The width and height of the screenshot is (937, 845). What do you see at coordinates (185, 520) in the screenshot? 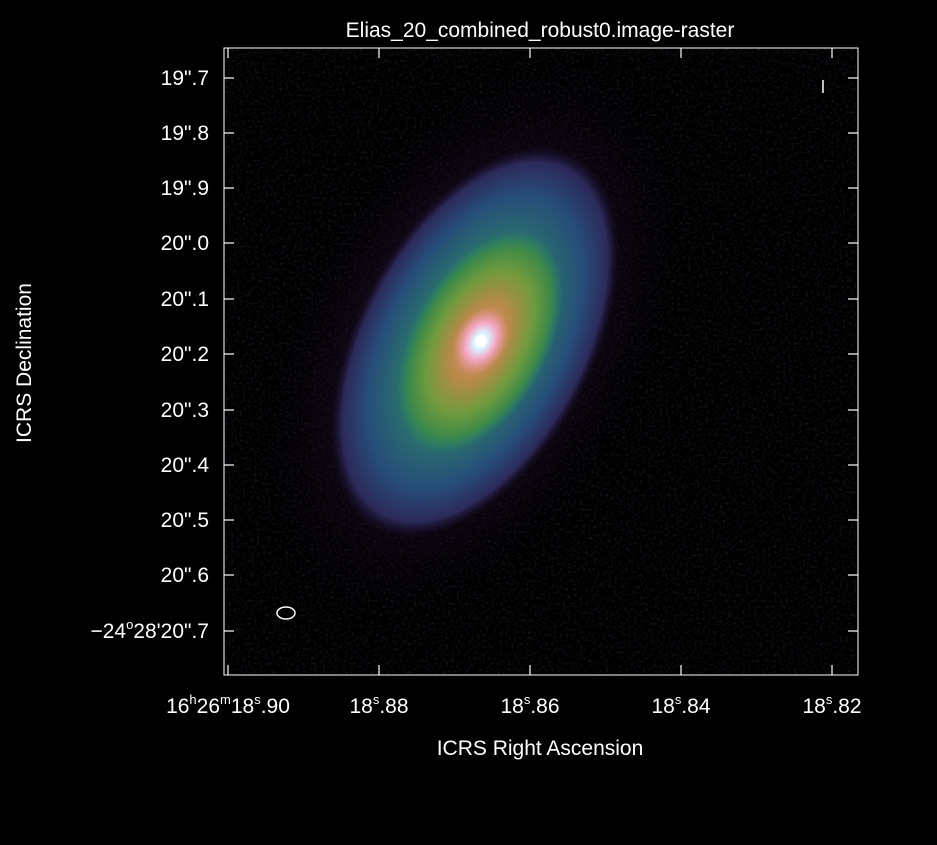
I see `y-tick-label: 20".5` at bounding box center [185, 520].